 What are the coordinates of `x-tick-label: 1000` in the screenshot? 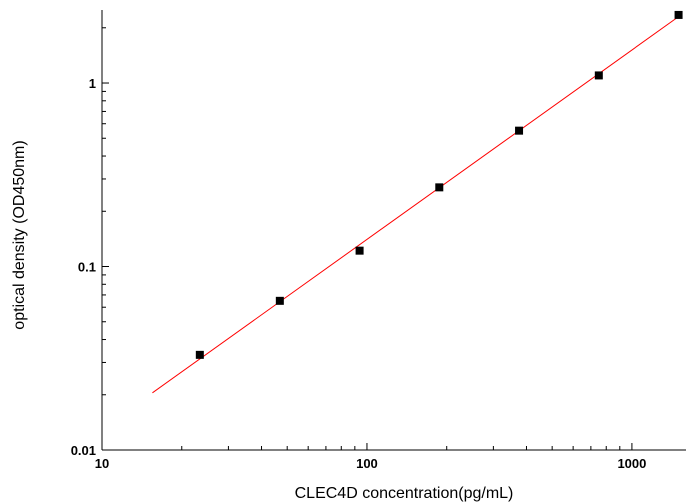 It's located at (631, 463).